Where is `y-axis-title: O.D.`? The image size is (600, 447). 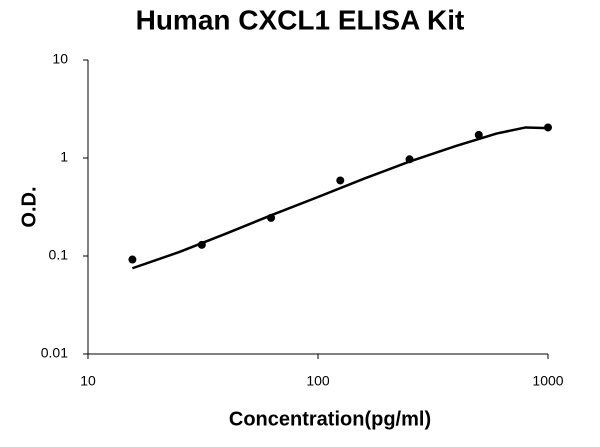
y-axis-title: O.D. is located at coordinates (29, 206).